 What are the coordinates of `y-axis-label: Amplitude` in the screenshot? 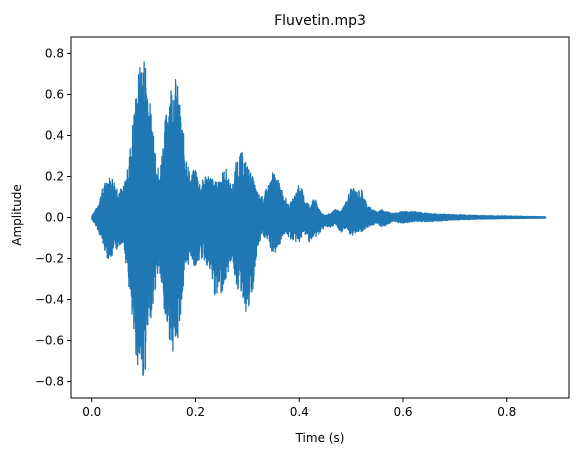 It's located at (17, 215).